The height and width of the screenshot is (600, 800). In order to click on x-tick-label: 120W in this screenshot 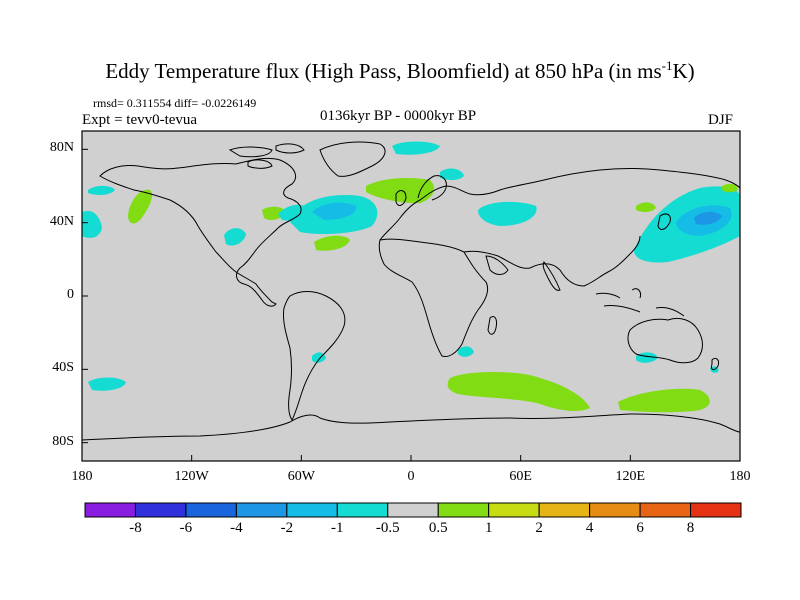, I will do `click(191, 476)`.